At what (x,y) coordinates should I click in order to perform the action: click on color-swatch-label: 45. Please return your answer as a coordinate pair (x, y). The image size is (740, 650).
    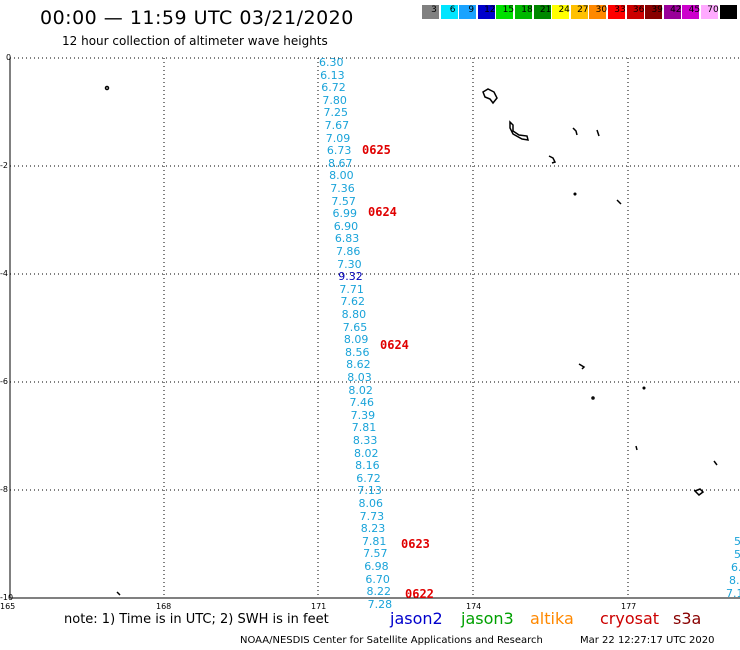
    Looking at the image, I should click on (694, 10).